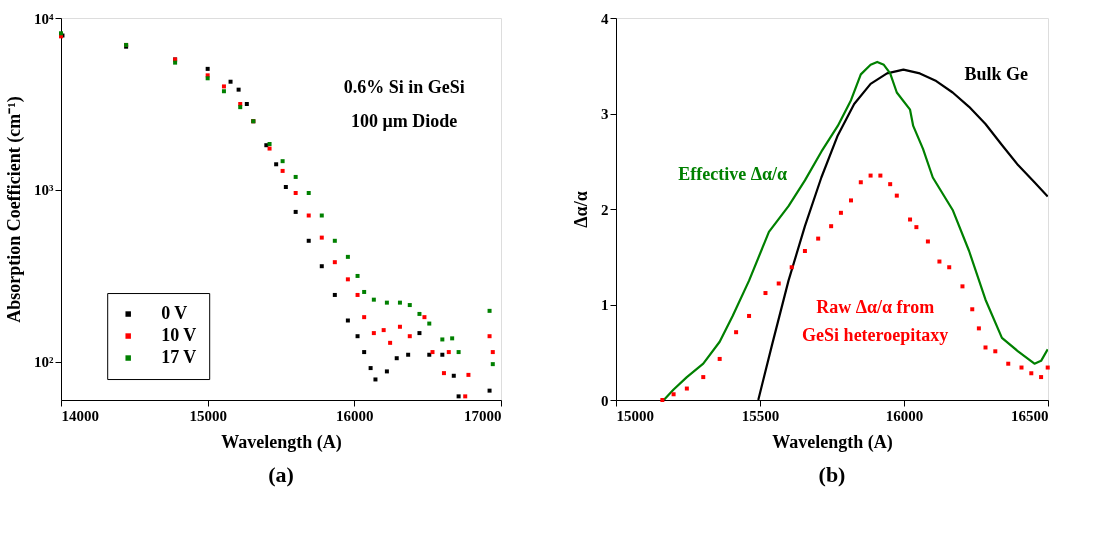  I want to click on annotation: 0.6% Si in GeSi, so click(404, 87).